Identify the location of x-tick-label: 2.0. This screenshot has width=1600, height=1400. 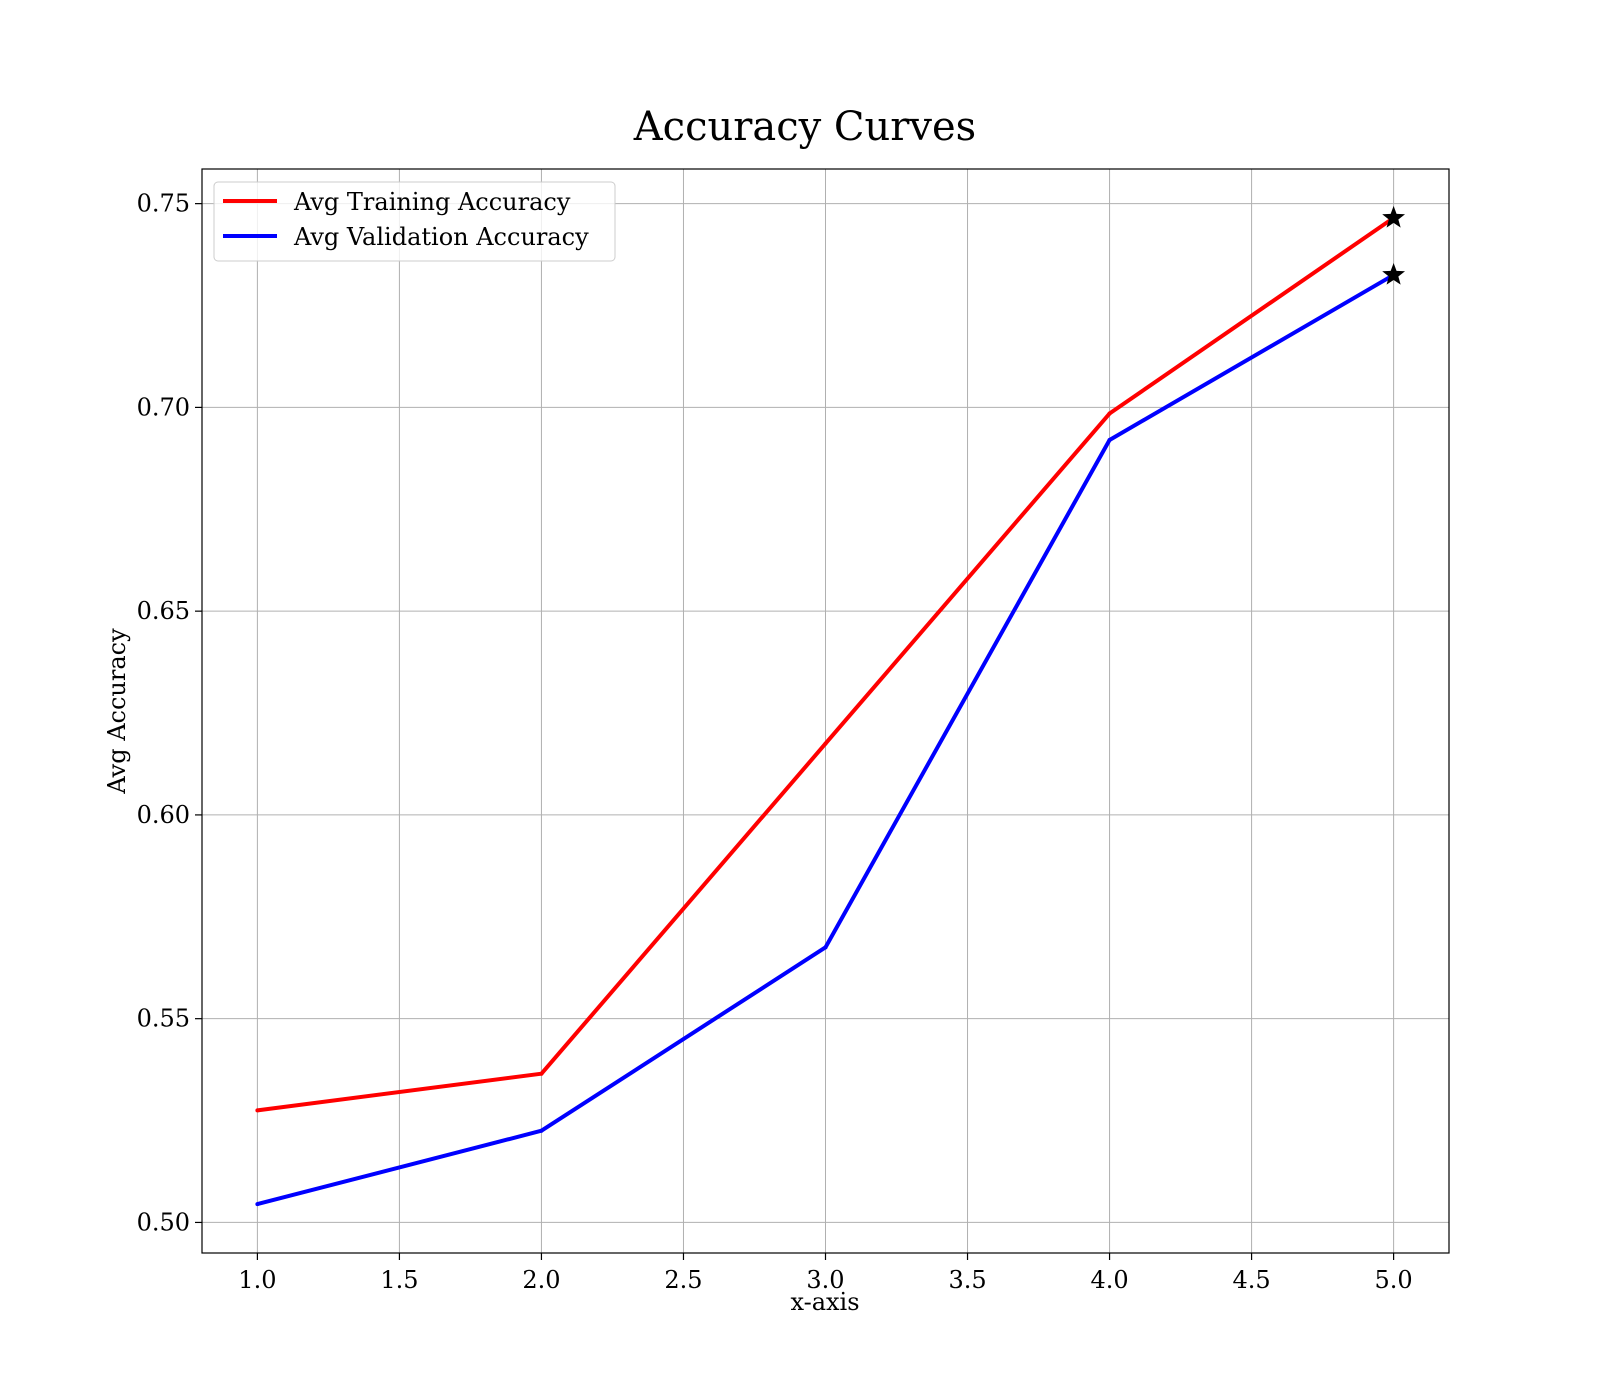
(541, 1280).